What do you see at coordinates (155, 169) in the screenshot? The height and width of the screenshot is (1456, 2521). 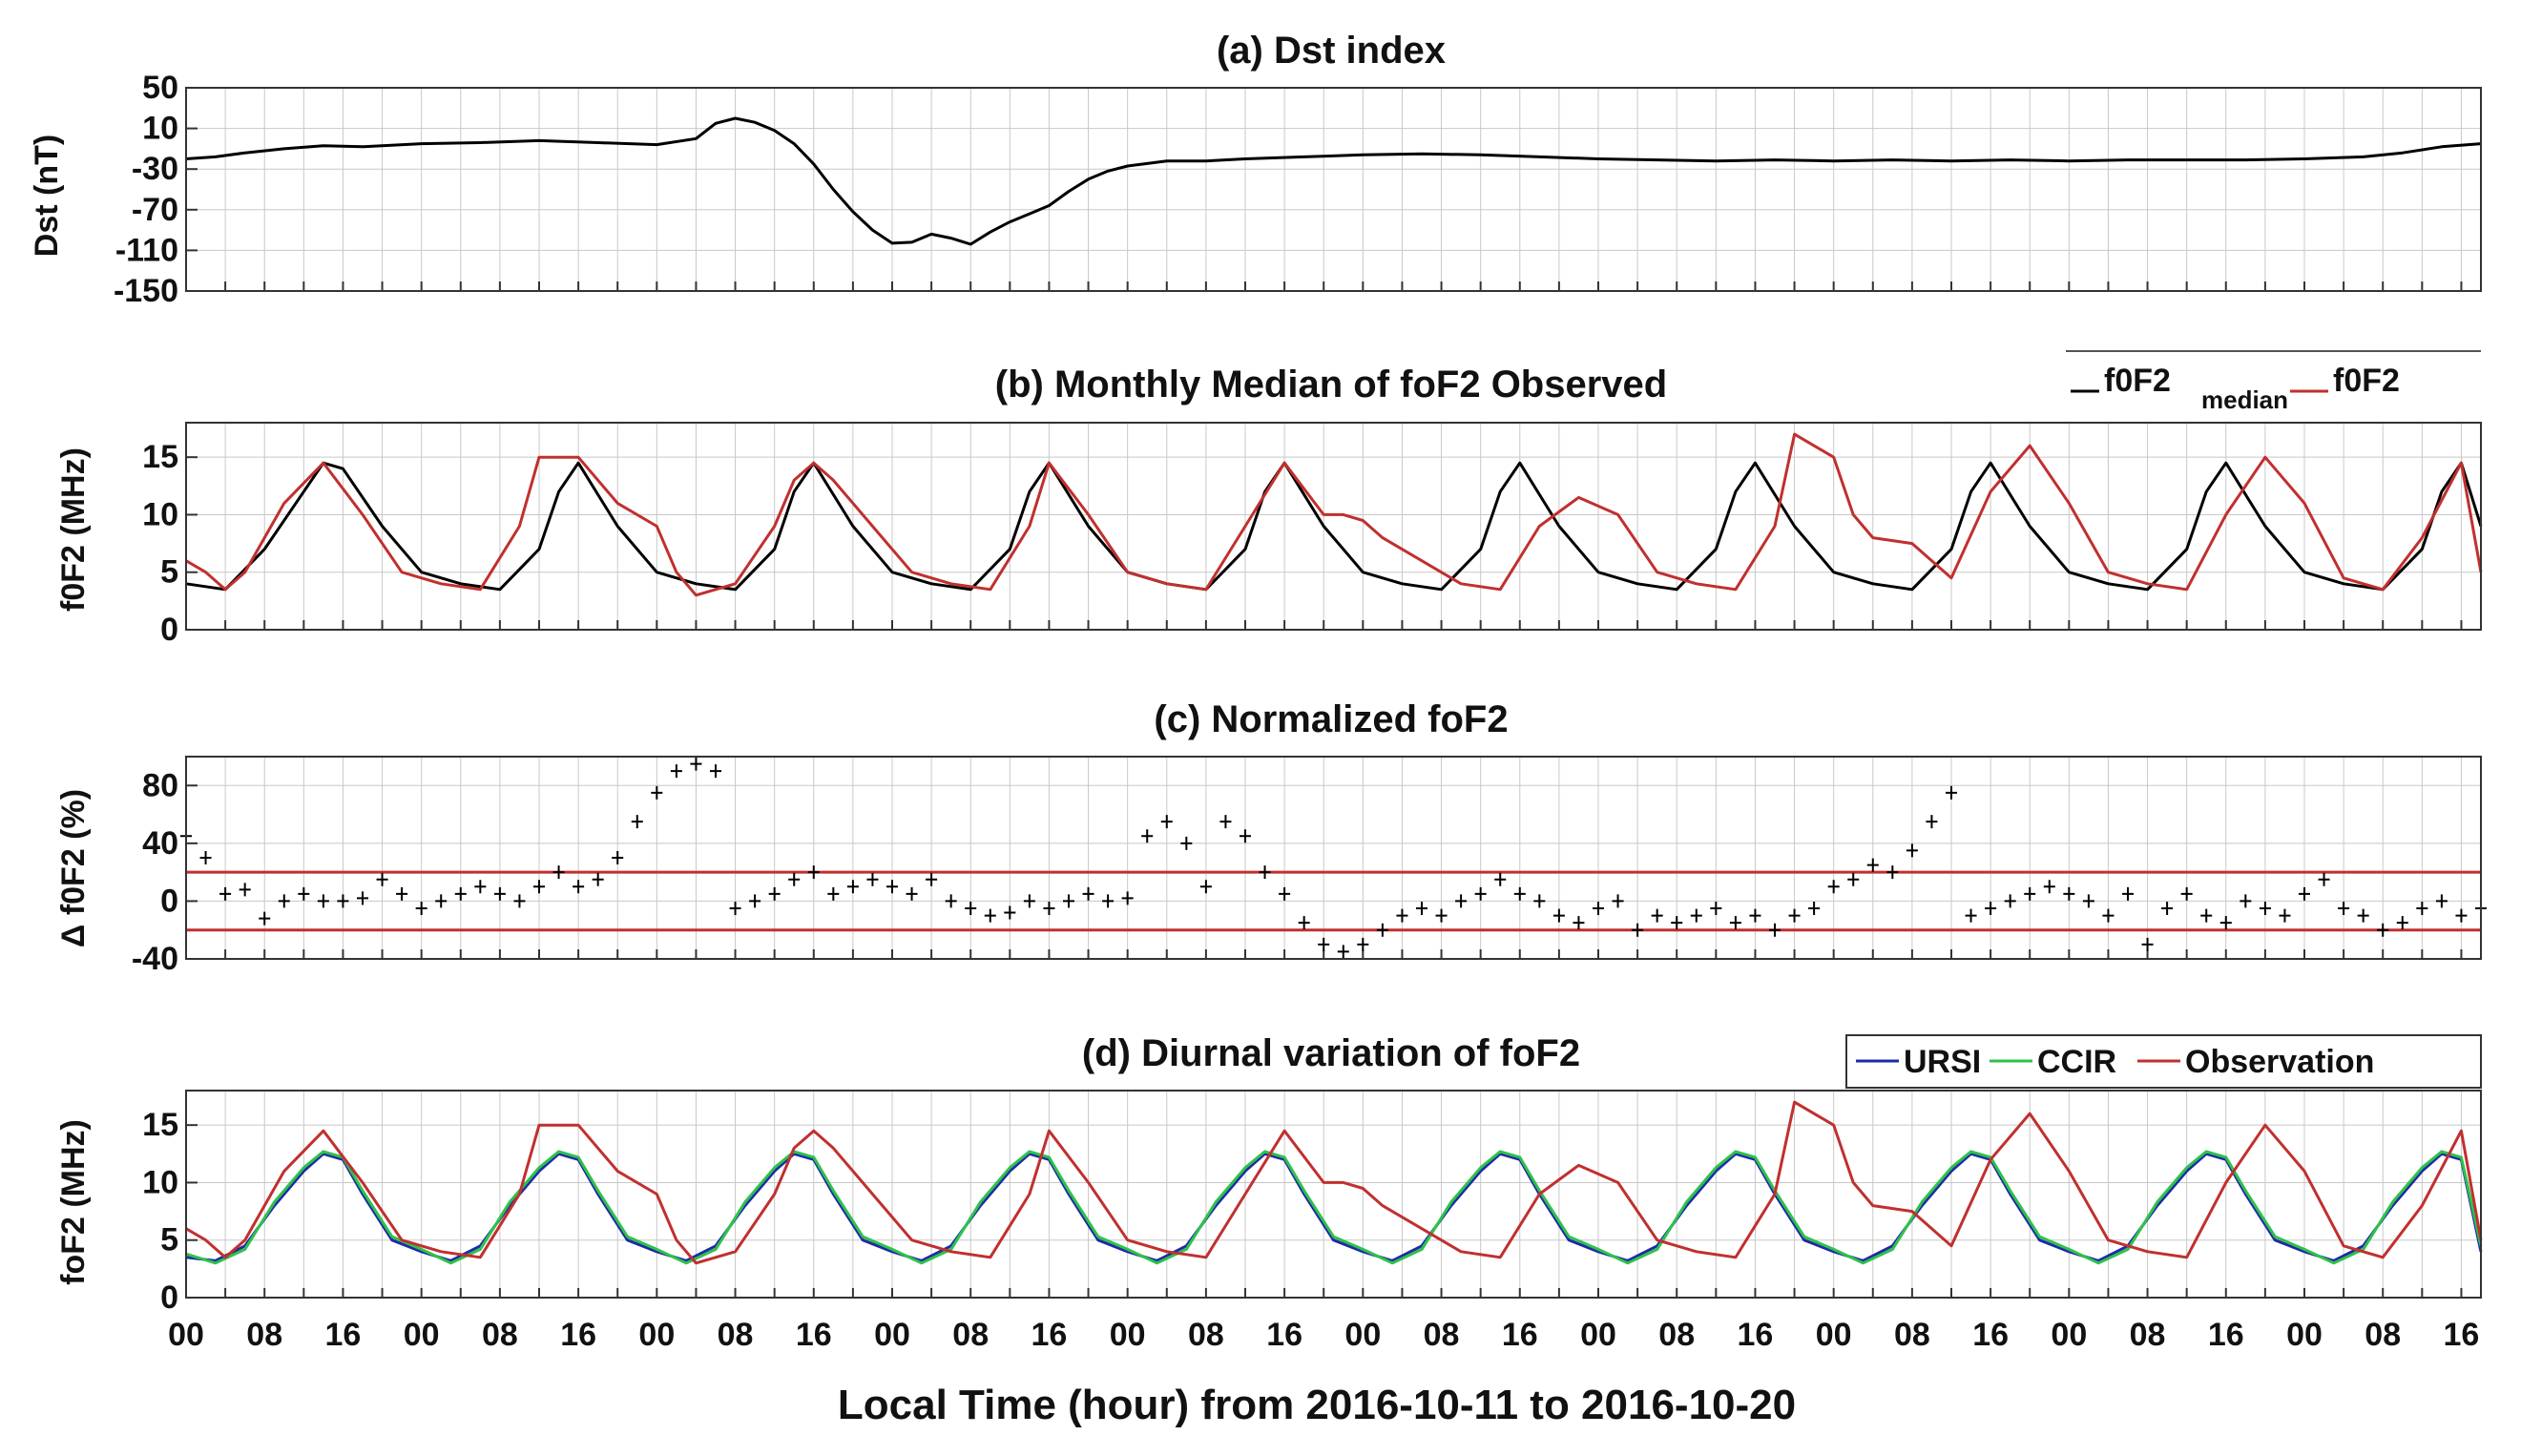 I see `panel-a-ytick-label: -30` at bounding box center [155, 169].